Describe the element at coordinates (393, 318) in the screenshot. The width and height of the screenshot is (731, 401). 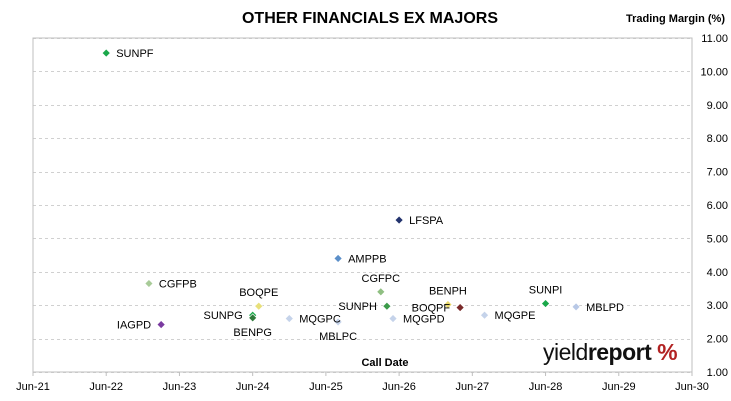
I see `data-point-mqgpd` at that location.